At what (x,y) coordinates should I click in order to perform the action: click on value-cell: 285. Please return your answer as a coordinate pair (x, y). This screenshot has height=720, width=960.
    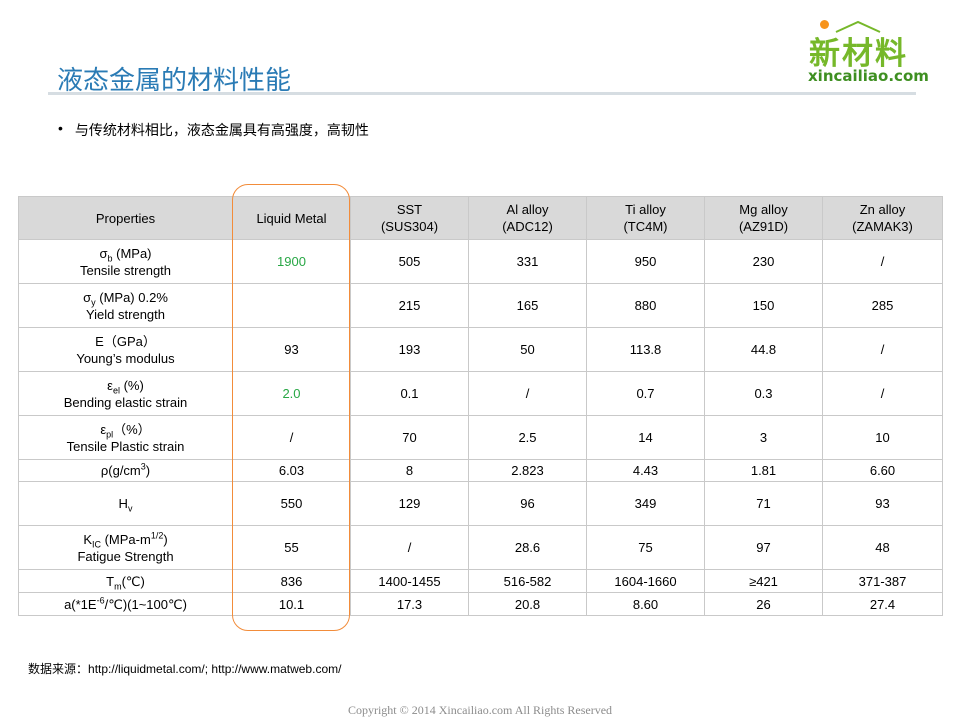
    Looking at the image, I should click on (882, 305).